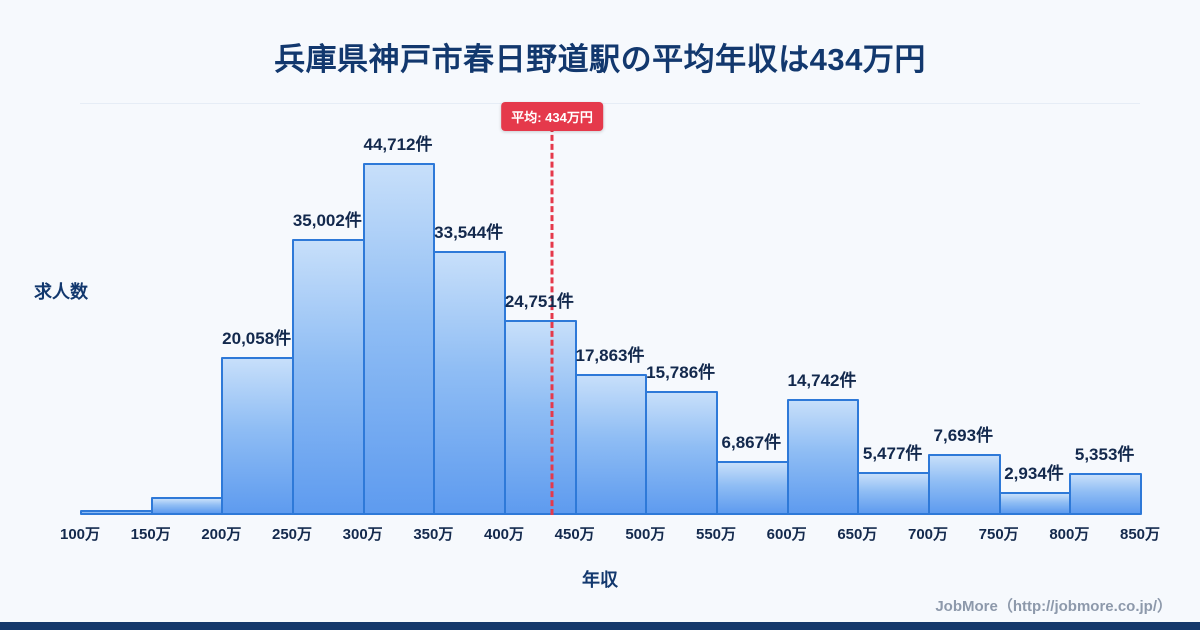  Describe the element at coordinates (600, 59) in the screenshot. I see `chart-title: 兵庫県神戸市春日野道駅の平均年収は434万円` at that location.